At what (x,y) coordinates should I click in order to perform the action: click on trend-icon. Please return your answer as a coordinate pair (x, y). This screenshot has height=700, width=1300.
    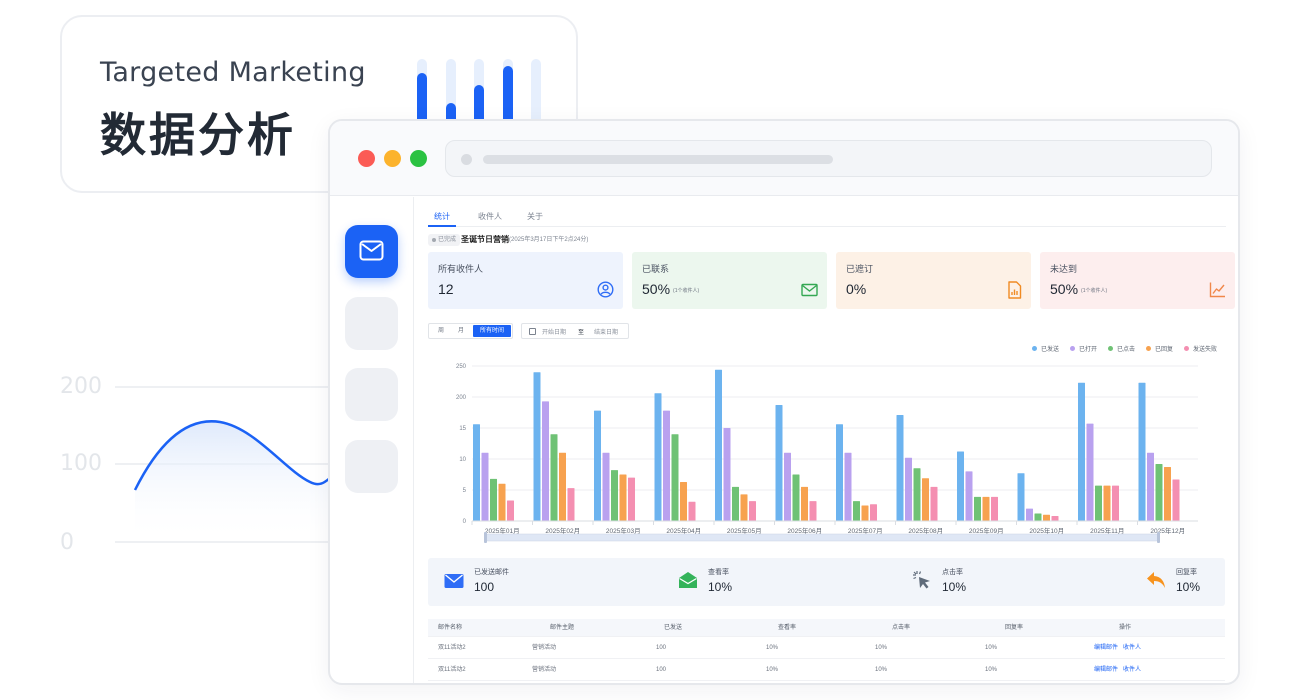
    Looking at the image, I should click on (1217, 290).